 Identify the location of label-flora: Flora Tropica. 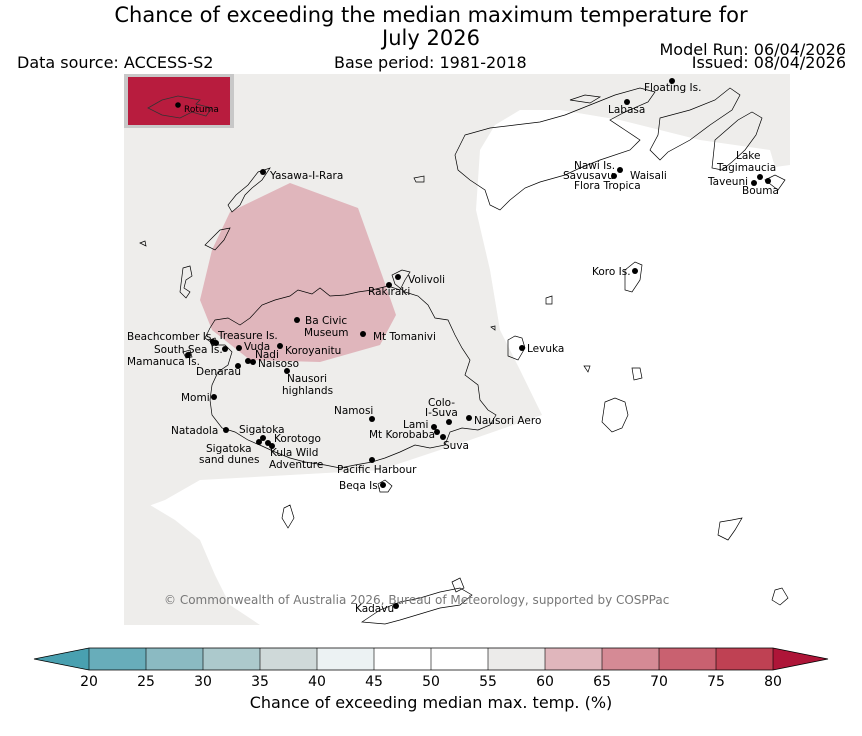
(607, 186).